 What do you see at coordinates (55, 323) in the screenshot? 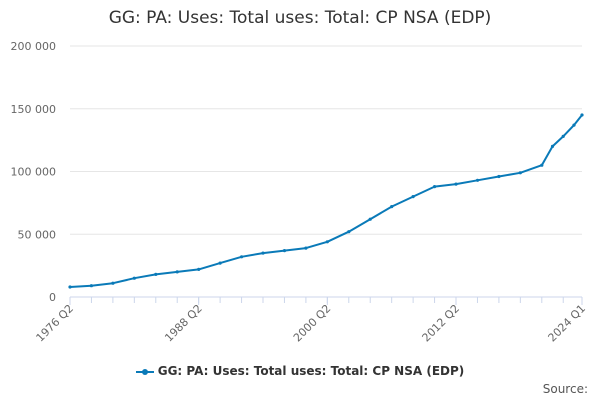
I see `x-tick-label: 1976 Q2` at bounding box center [55, 323].